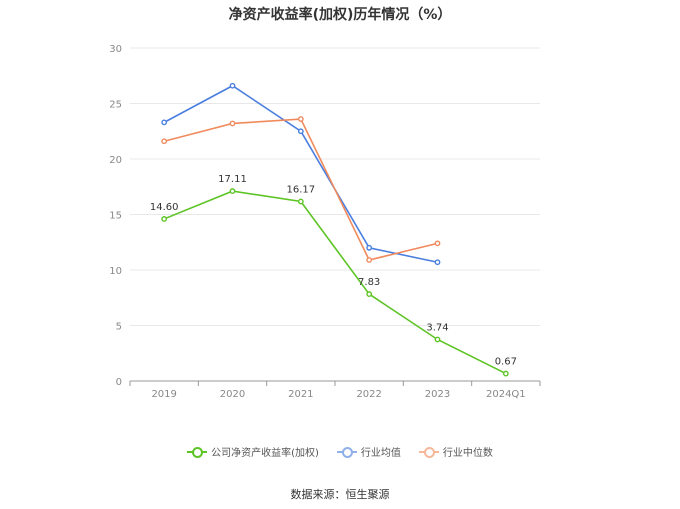 The image size is (680, 509). I want to click on y-tick-label: 20, so click(115, 160).